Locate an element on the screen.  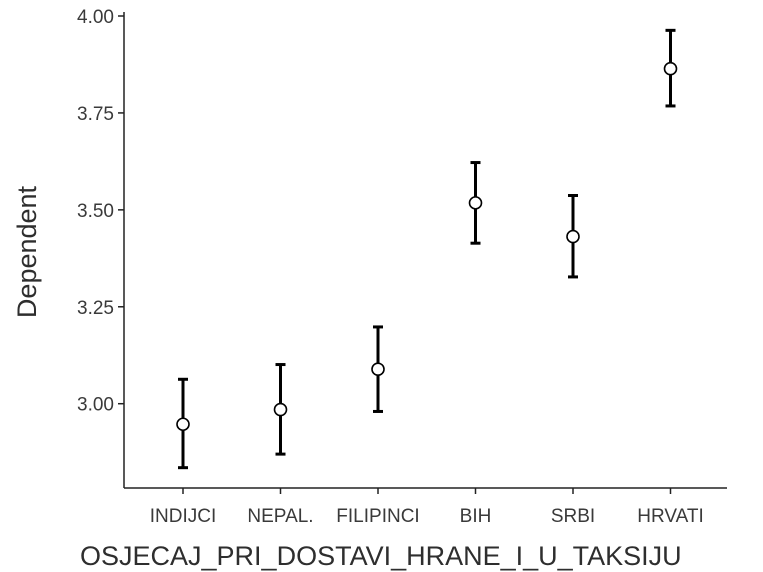
x-tick-label: FILIPINCI is located at coordinates (377, 516).